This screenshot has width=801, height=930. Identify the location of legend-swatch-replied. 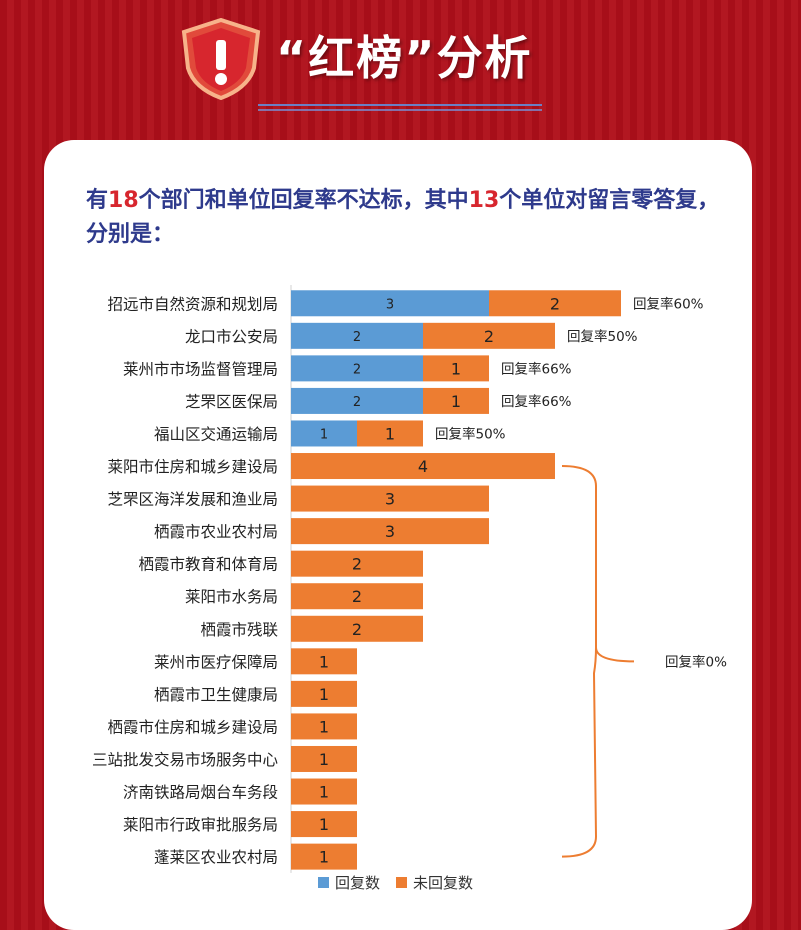
(323, 882).